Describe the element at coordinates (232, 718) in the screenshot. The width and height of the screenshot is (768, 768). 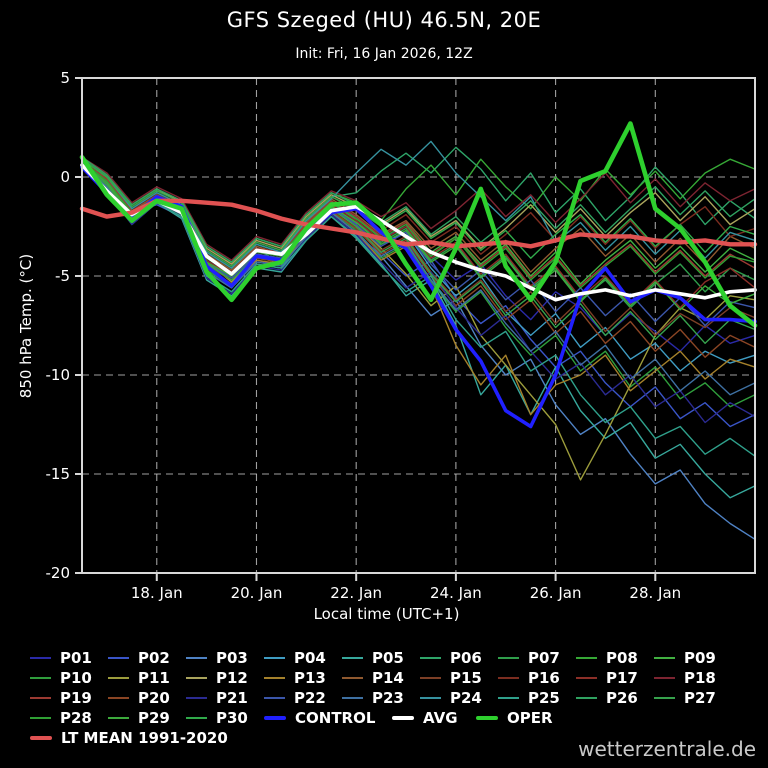
I see `legend-label: P30` at that location.